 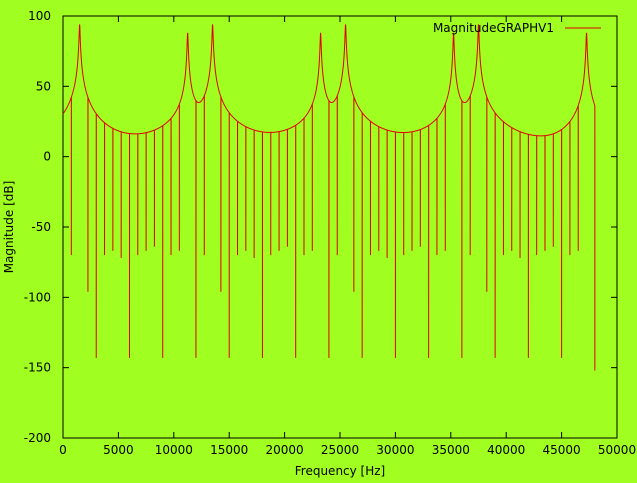 What do you see at coordinates (451, 450) in the screenshot?
I see `x-tick-label: 35000` at bounding box center [451, 450].